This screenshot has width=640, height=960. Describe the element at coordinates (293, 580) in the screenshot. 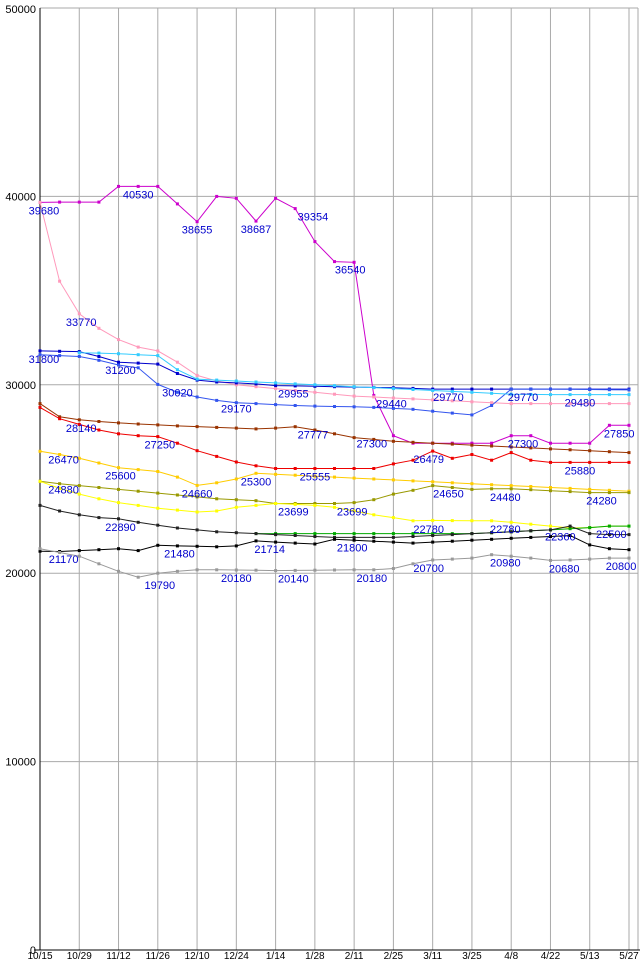

I see `value-label: 20140` at that location.